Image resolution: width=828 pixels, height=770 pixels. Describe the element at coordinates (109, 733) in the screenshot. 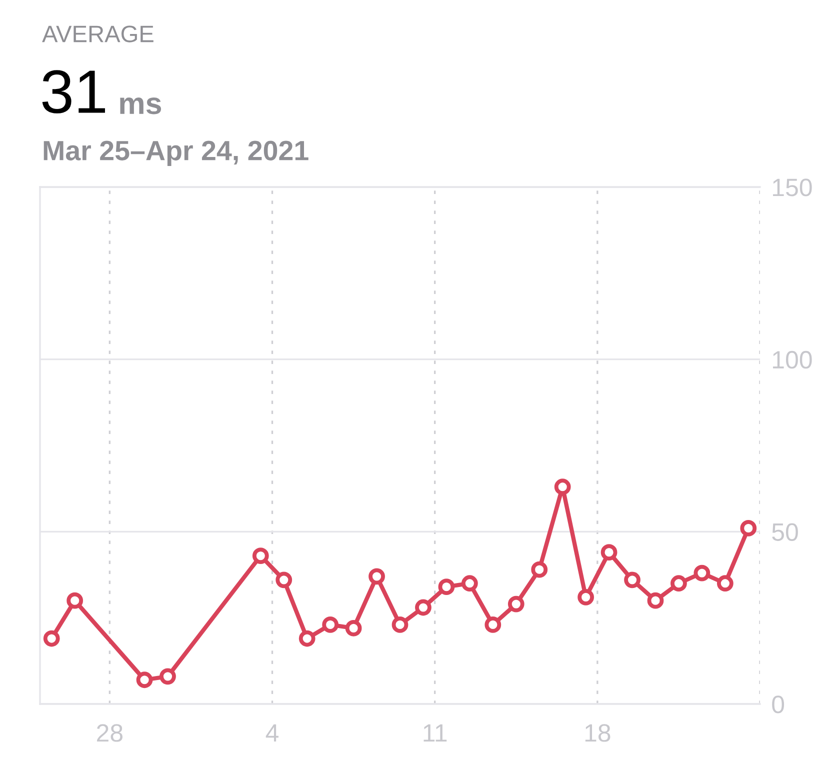

I see `x-tick-label: 28` at that location.